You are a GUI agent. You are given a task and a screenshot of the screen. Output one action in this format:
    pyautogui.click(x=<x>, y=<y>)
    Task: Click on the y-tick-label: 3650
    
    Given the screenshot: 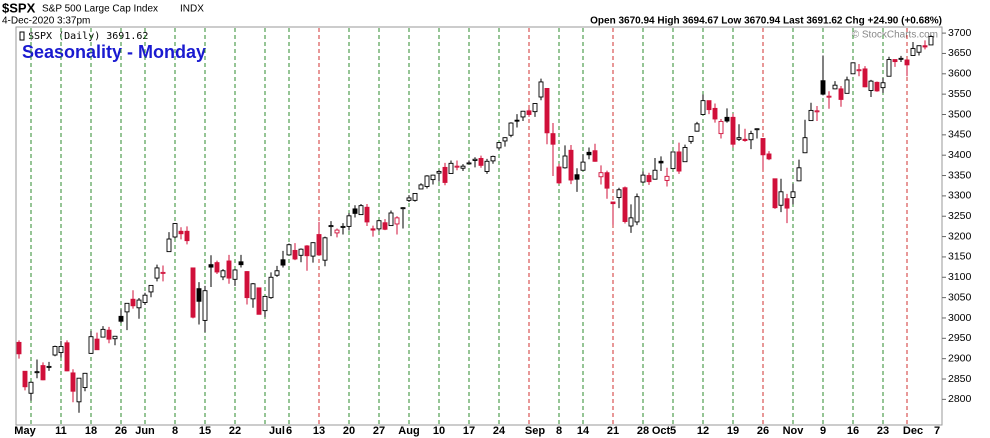 What is the action you would take?
    pyautogui.click(x=960, y=53)
    